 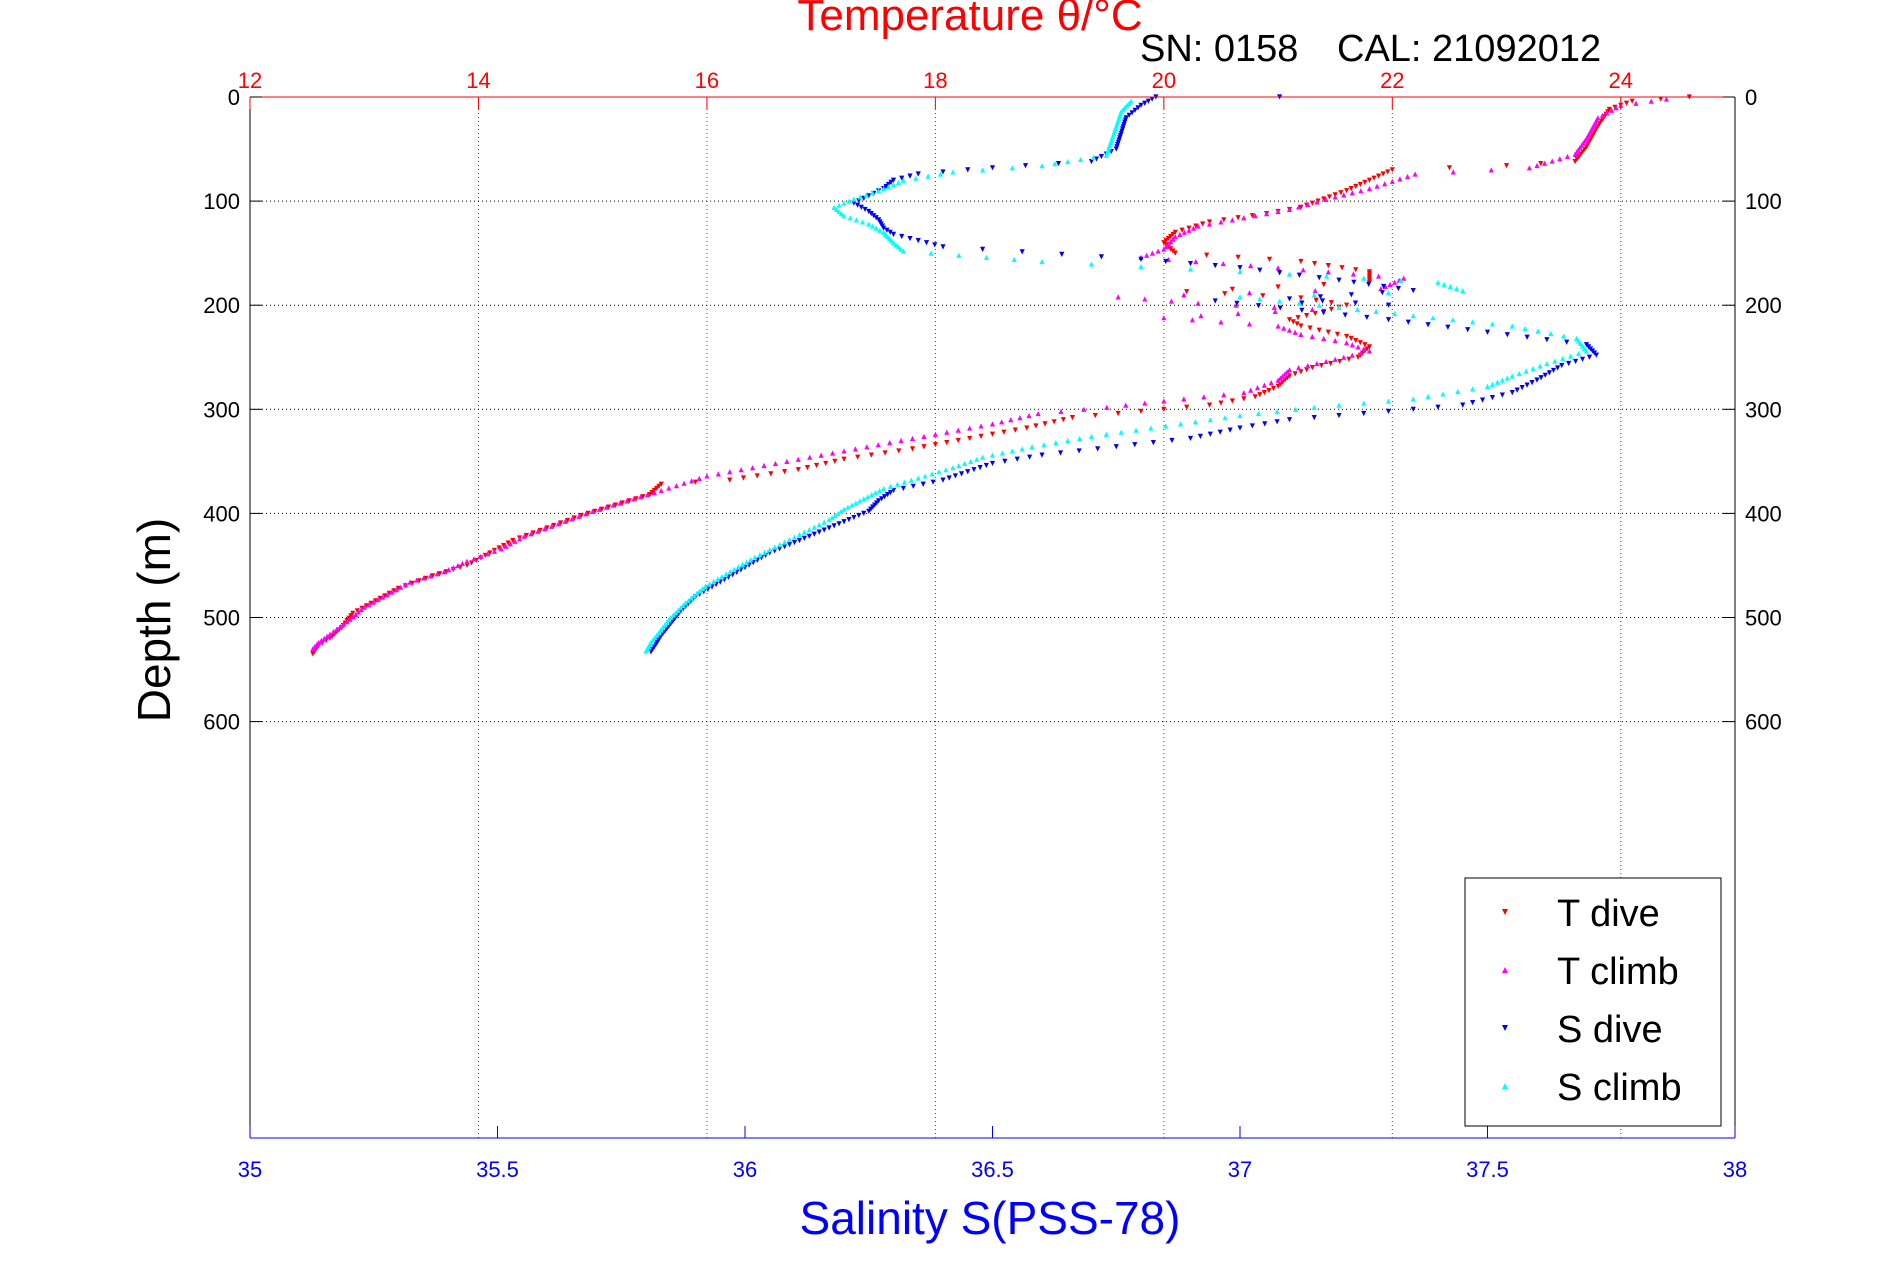 What do you see at coordinates (1763, 722) in the screenshot?
I see `depth-tick-label-right: 600` at bounding box center [1763, 722].